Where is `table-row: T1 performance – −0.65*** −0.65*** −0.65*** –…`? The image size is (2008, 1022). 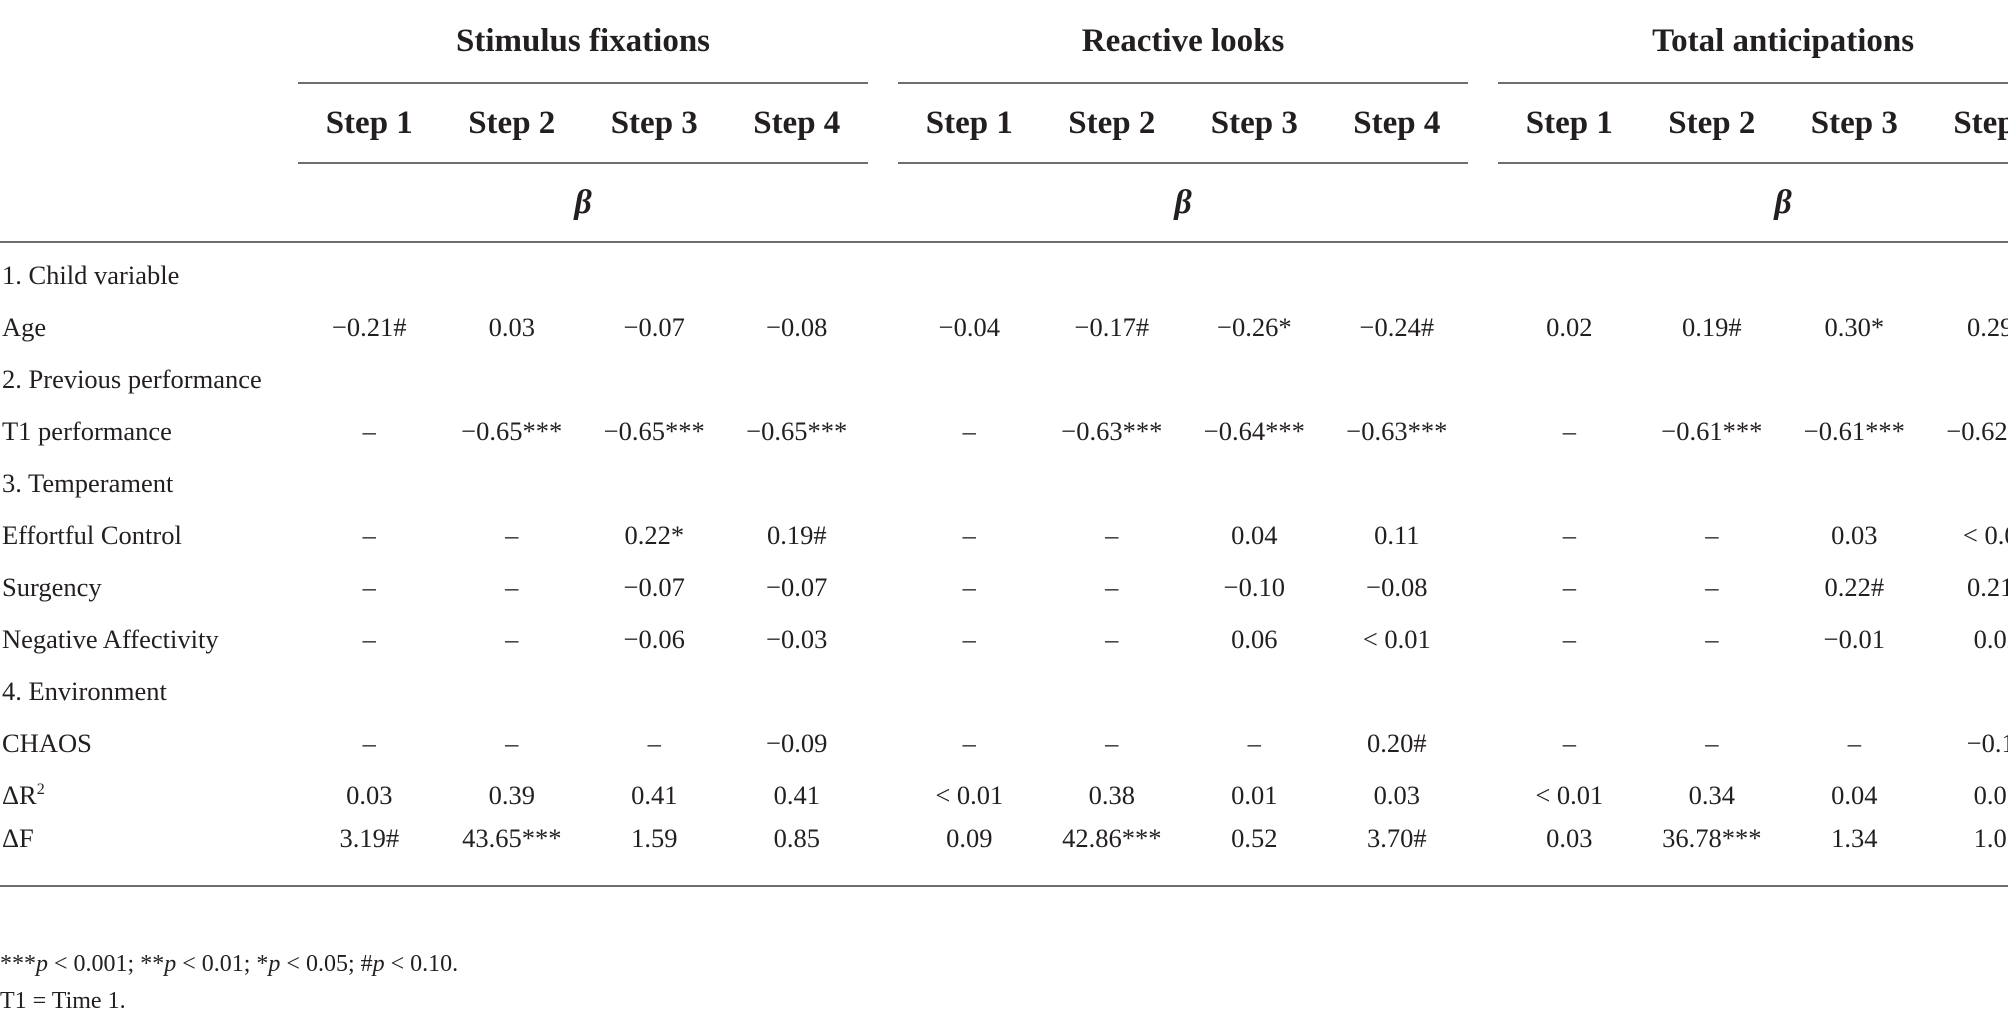
table-row: T1 performance – −0.65*** −0.65*** −0.65*** –… is located at coordinates (1004, 431).